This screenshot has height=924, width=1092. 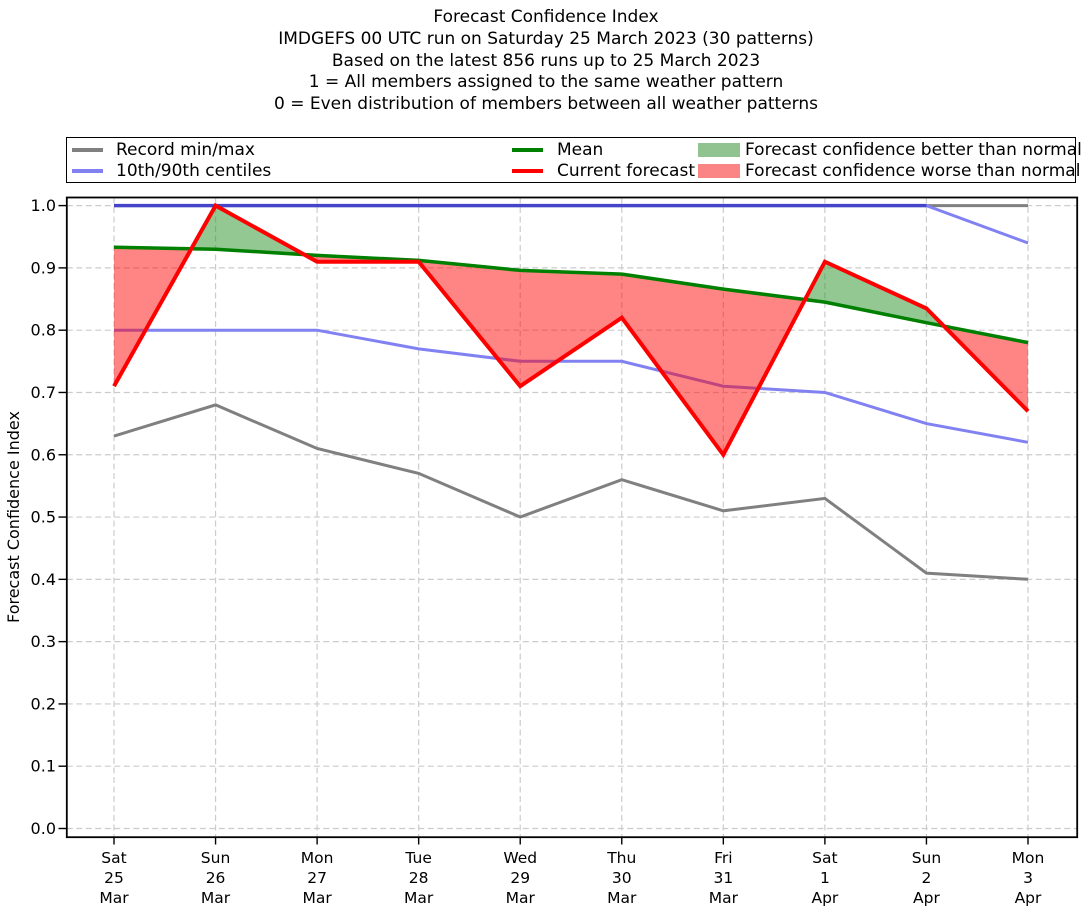 What do you see at coordinates (43, 392) in the screenshot?
I see `y-tick-label: 0.7` at bounding box center [43, 392].